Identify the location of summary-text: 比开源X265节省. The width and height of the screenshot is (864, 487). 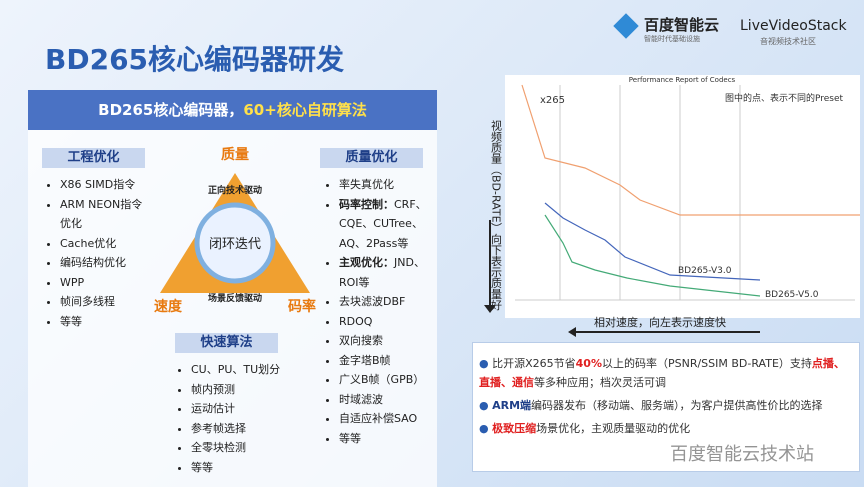
(534, 363).